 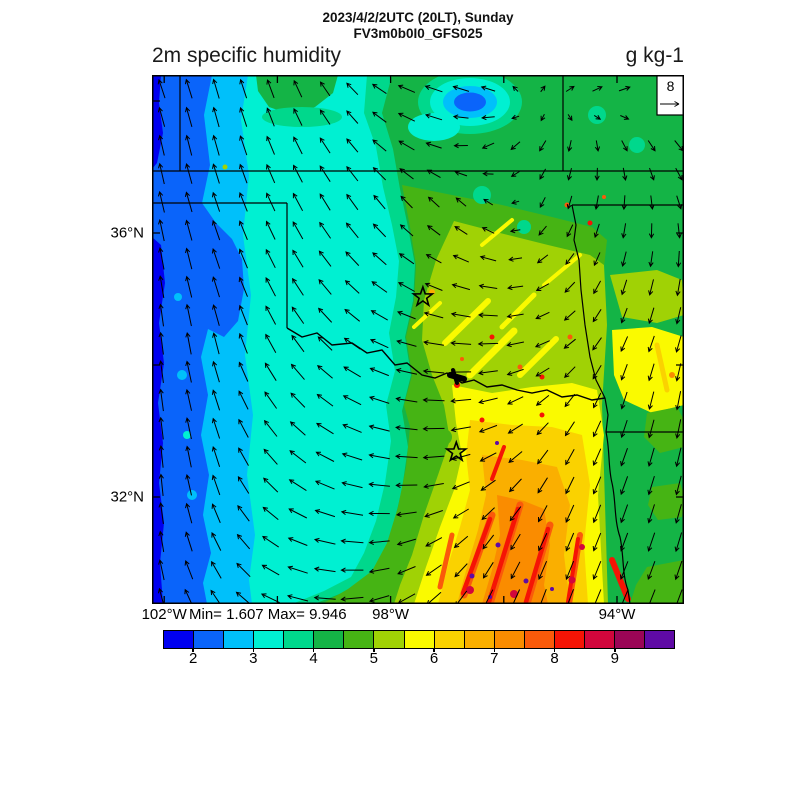 What do you see at coordinates (494, 658) in the screenshot?
I see `colorbar-tick-label: 7` at bounding box center [494, 658].